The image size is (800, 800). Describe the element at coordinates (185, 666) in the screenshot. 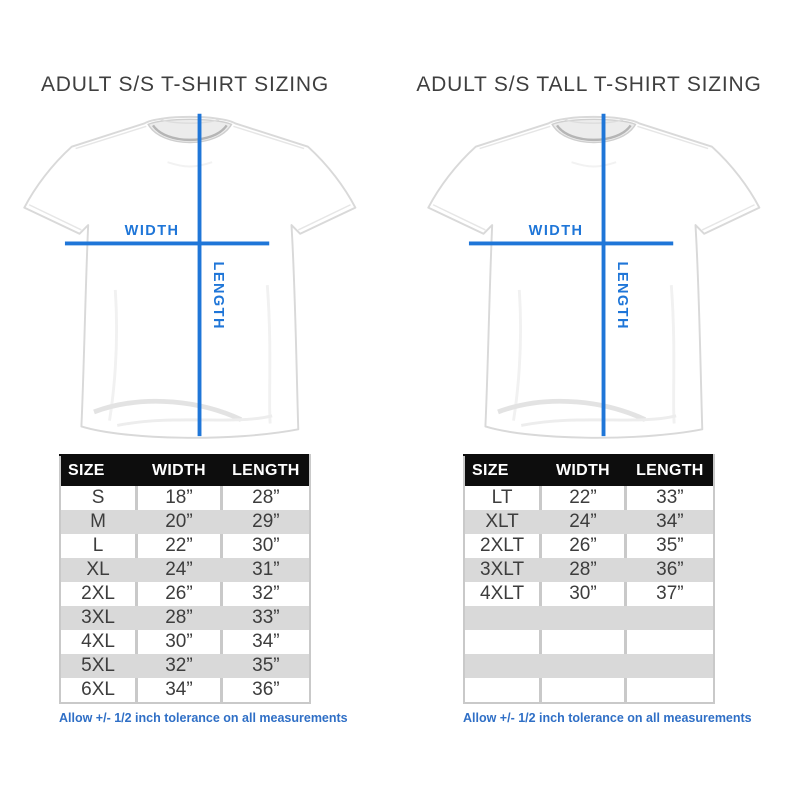

I see `table-row: 5XL 32” 35”` at that location.